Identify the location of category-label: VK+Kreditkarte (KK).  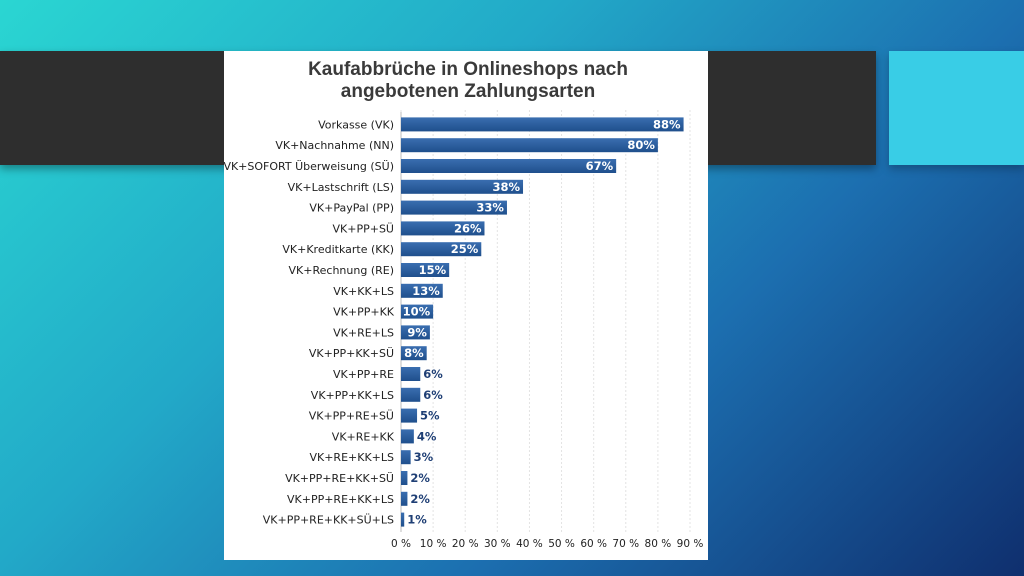
(338, 249).